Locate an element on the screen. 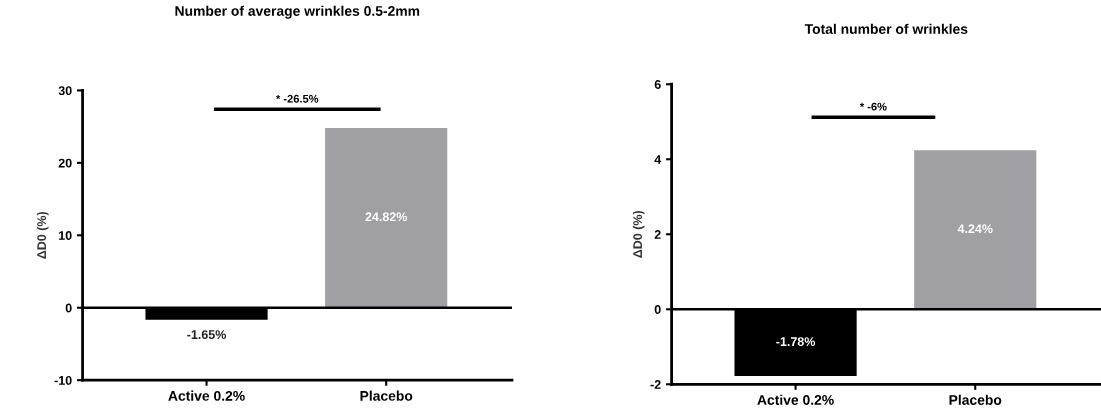 The height and width of the screenshot is (411, 1101). annotation: * -6% is located at coordinates (873, 106).